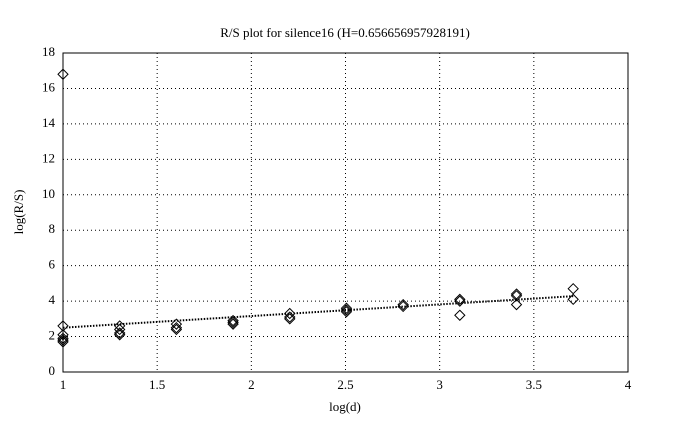  Describe the element at coordinates (49, 122) in the screenshot. I see `y-tick-label: 14` at that location.